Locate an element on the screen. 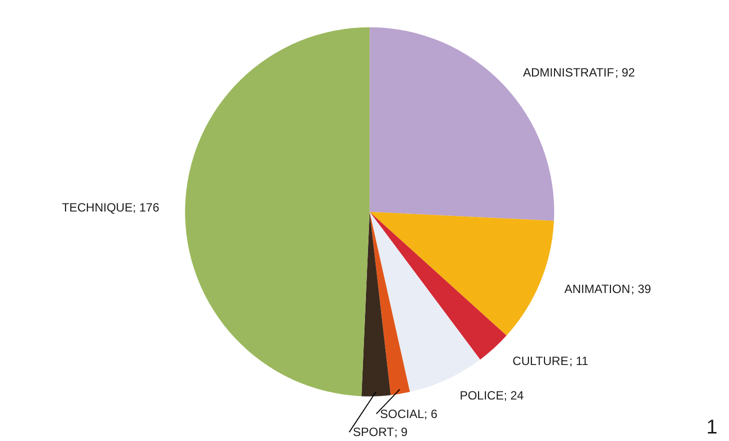 This screenshot has width=729, height=441. slice-label: CULTURE is located at coordinates (540, 361).